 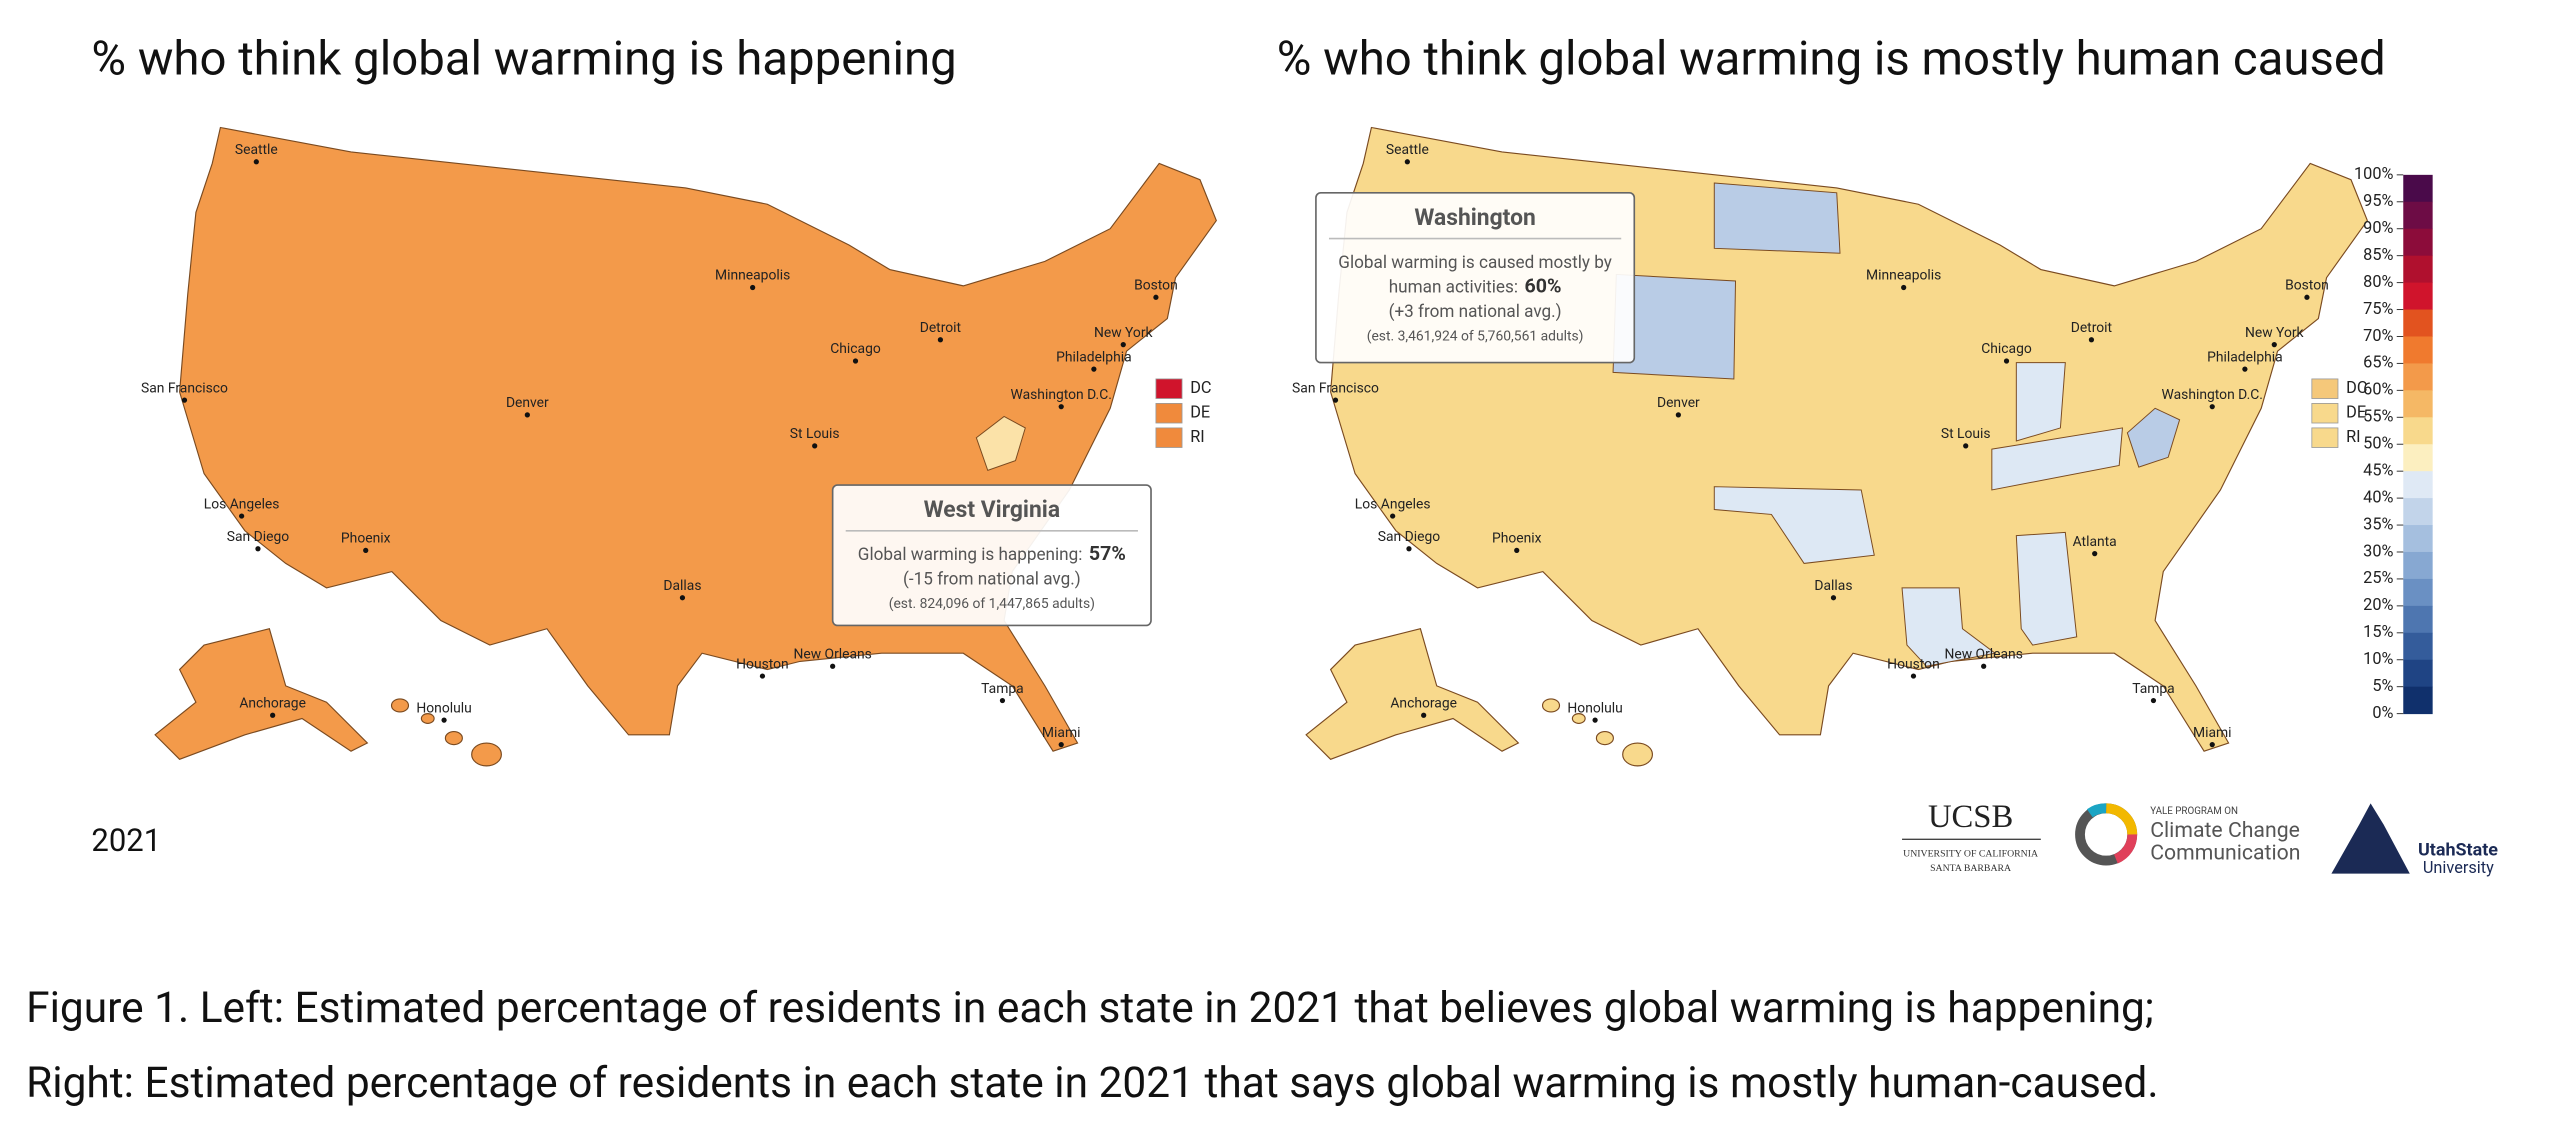 I want to click on tooltip-text: (est. 824,096 of 1,447,865 adults), so click(x=992, y=604).